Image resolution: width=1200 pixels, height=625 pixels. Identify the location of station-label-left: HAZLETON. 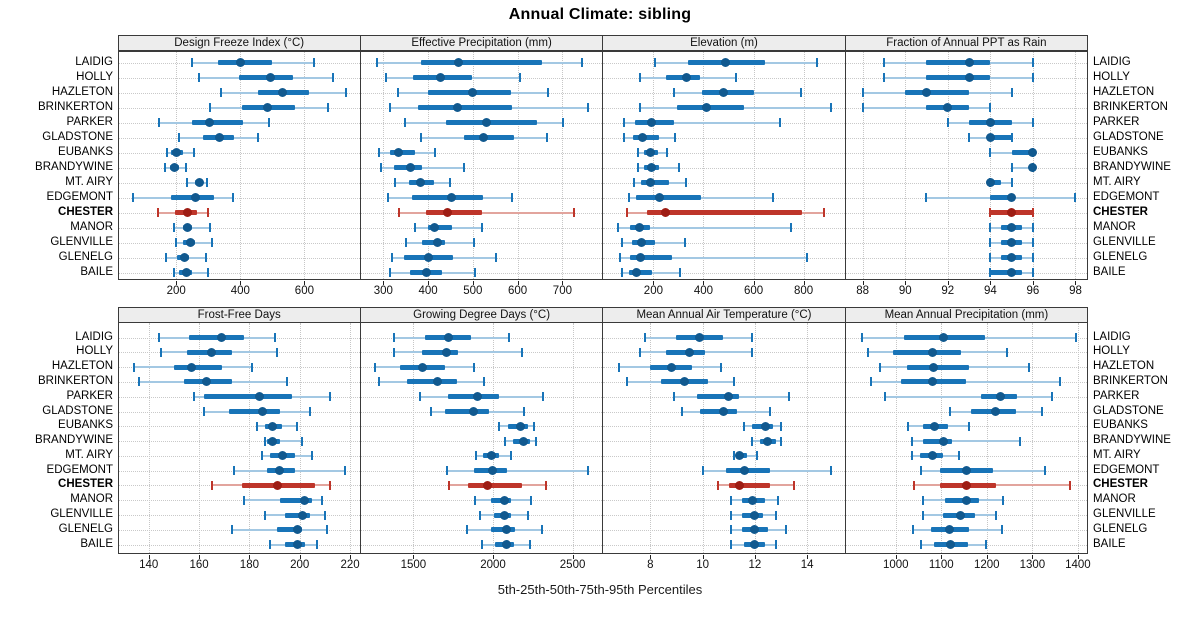
(82, 366).